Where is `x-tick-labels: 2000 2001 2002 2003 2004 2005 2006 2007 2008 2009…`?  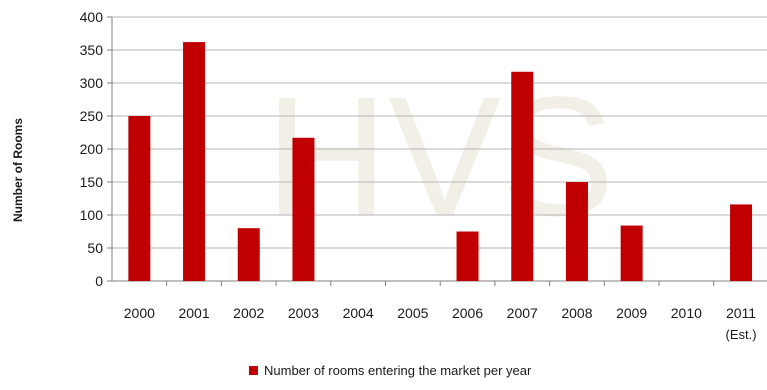 x-tick-labels: 2000 2001 2002 2003 2004 2005 2006 2007 2008 2009… is located at coordinates (440, 323).